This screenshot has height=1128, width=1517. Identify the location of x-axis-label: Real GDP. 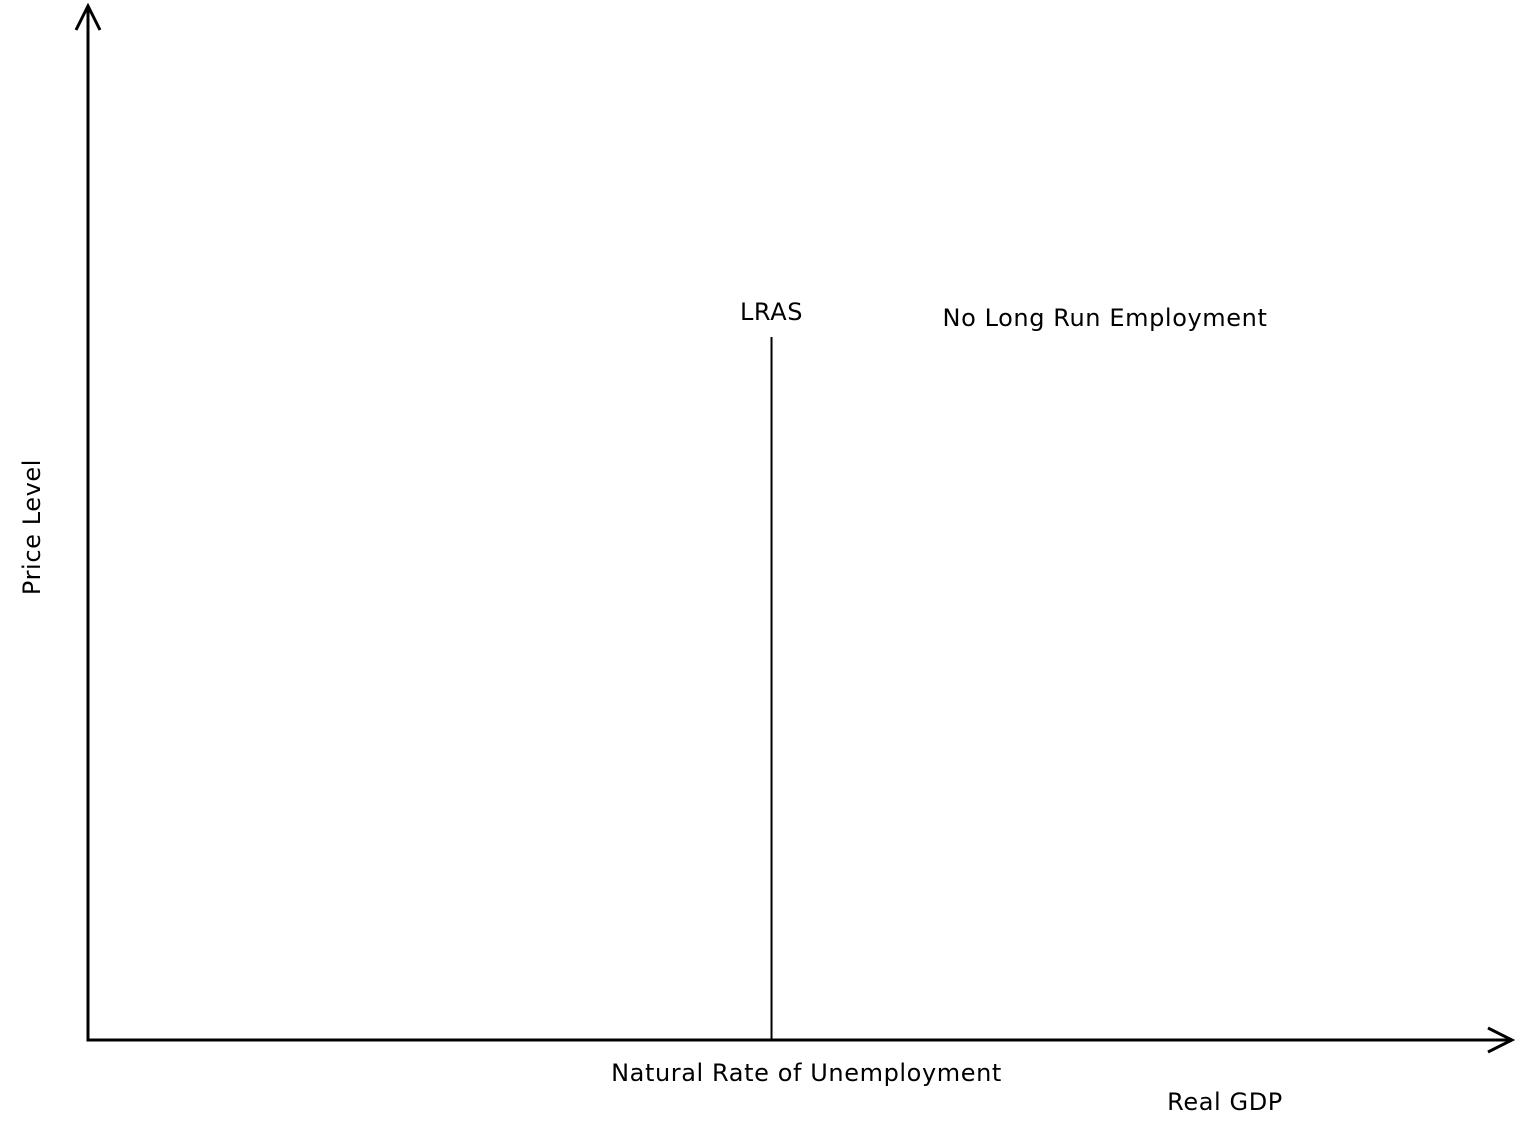
(1225, 1102).